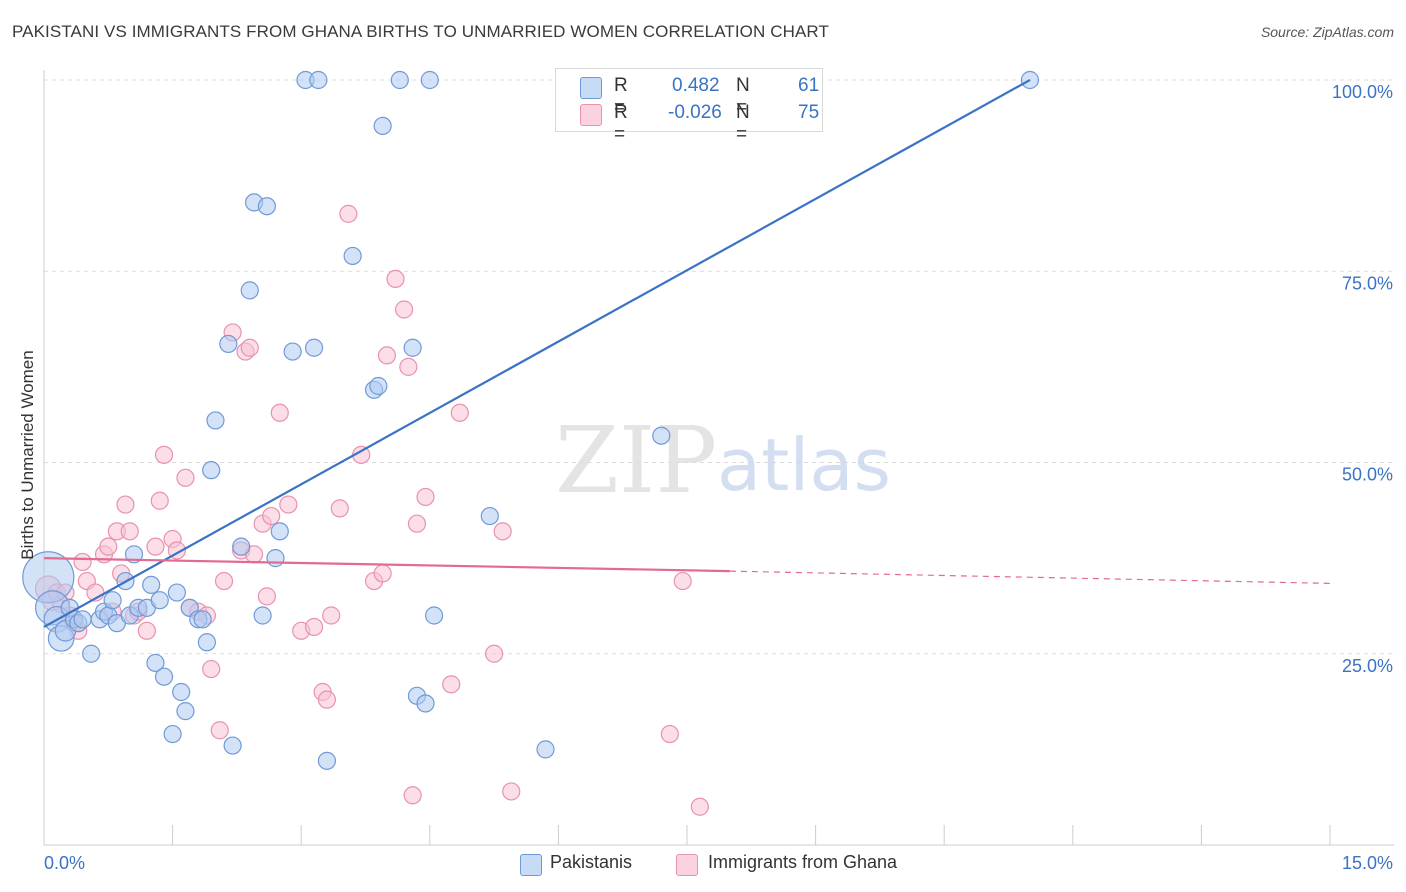 The height and width of the screenshot is (892, 1406). What do you see at coordinates (803, 862) in the screenshot?
I see `bottom-legend-label: Immigrants from Ghana` at bounding box center [803, 862].